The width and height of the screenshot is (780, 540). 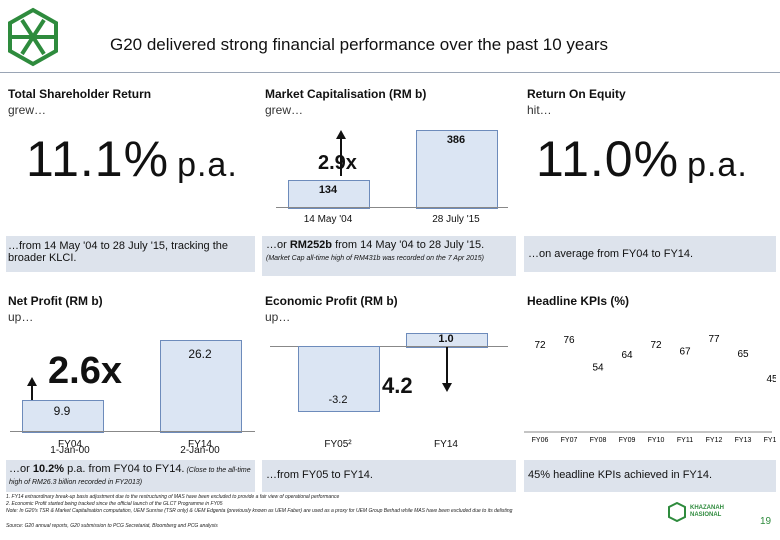 I want to click on ep-arrow-shaft, so click(x=447, y=365).